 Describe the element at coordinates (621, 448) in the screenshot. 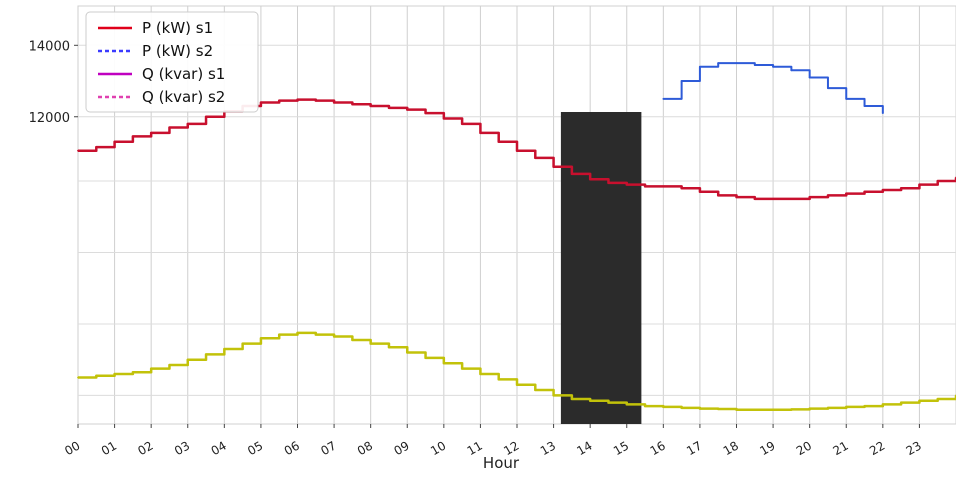

I see `x-tick-label: 15` at that location.